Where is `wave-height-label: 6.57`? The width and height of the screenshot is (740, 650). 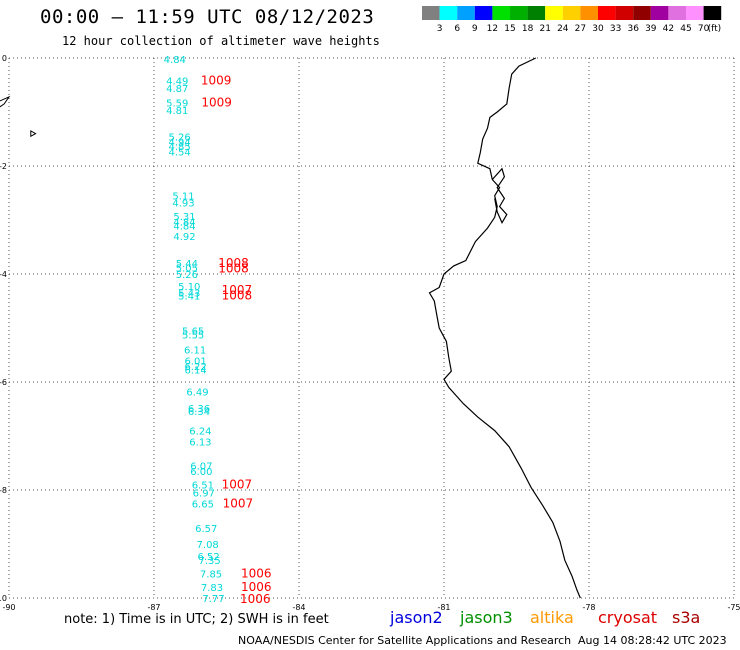 wave-height-label: 6.57 is located at coordinates (206, 529).